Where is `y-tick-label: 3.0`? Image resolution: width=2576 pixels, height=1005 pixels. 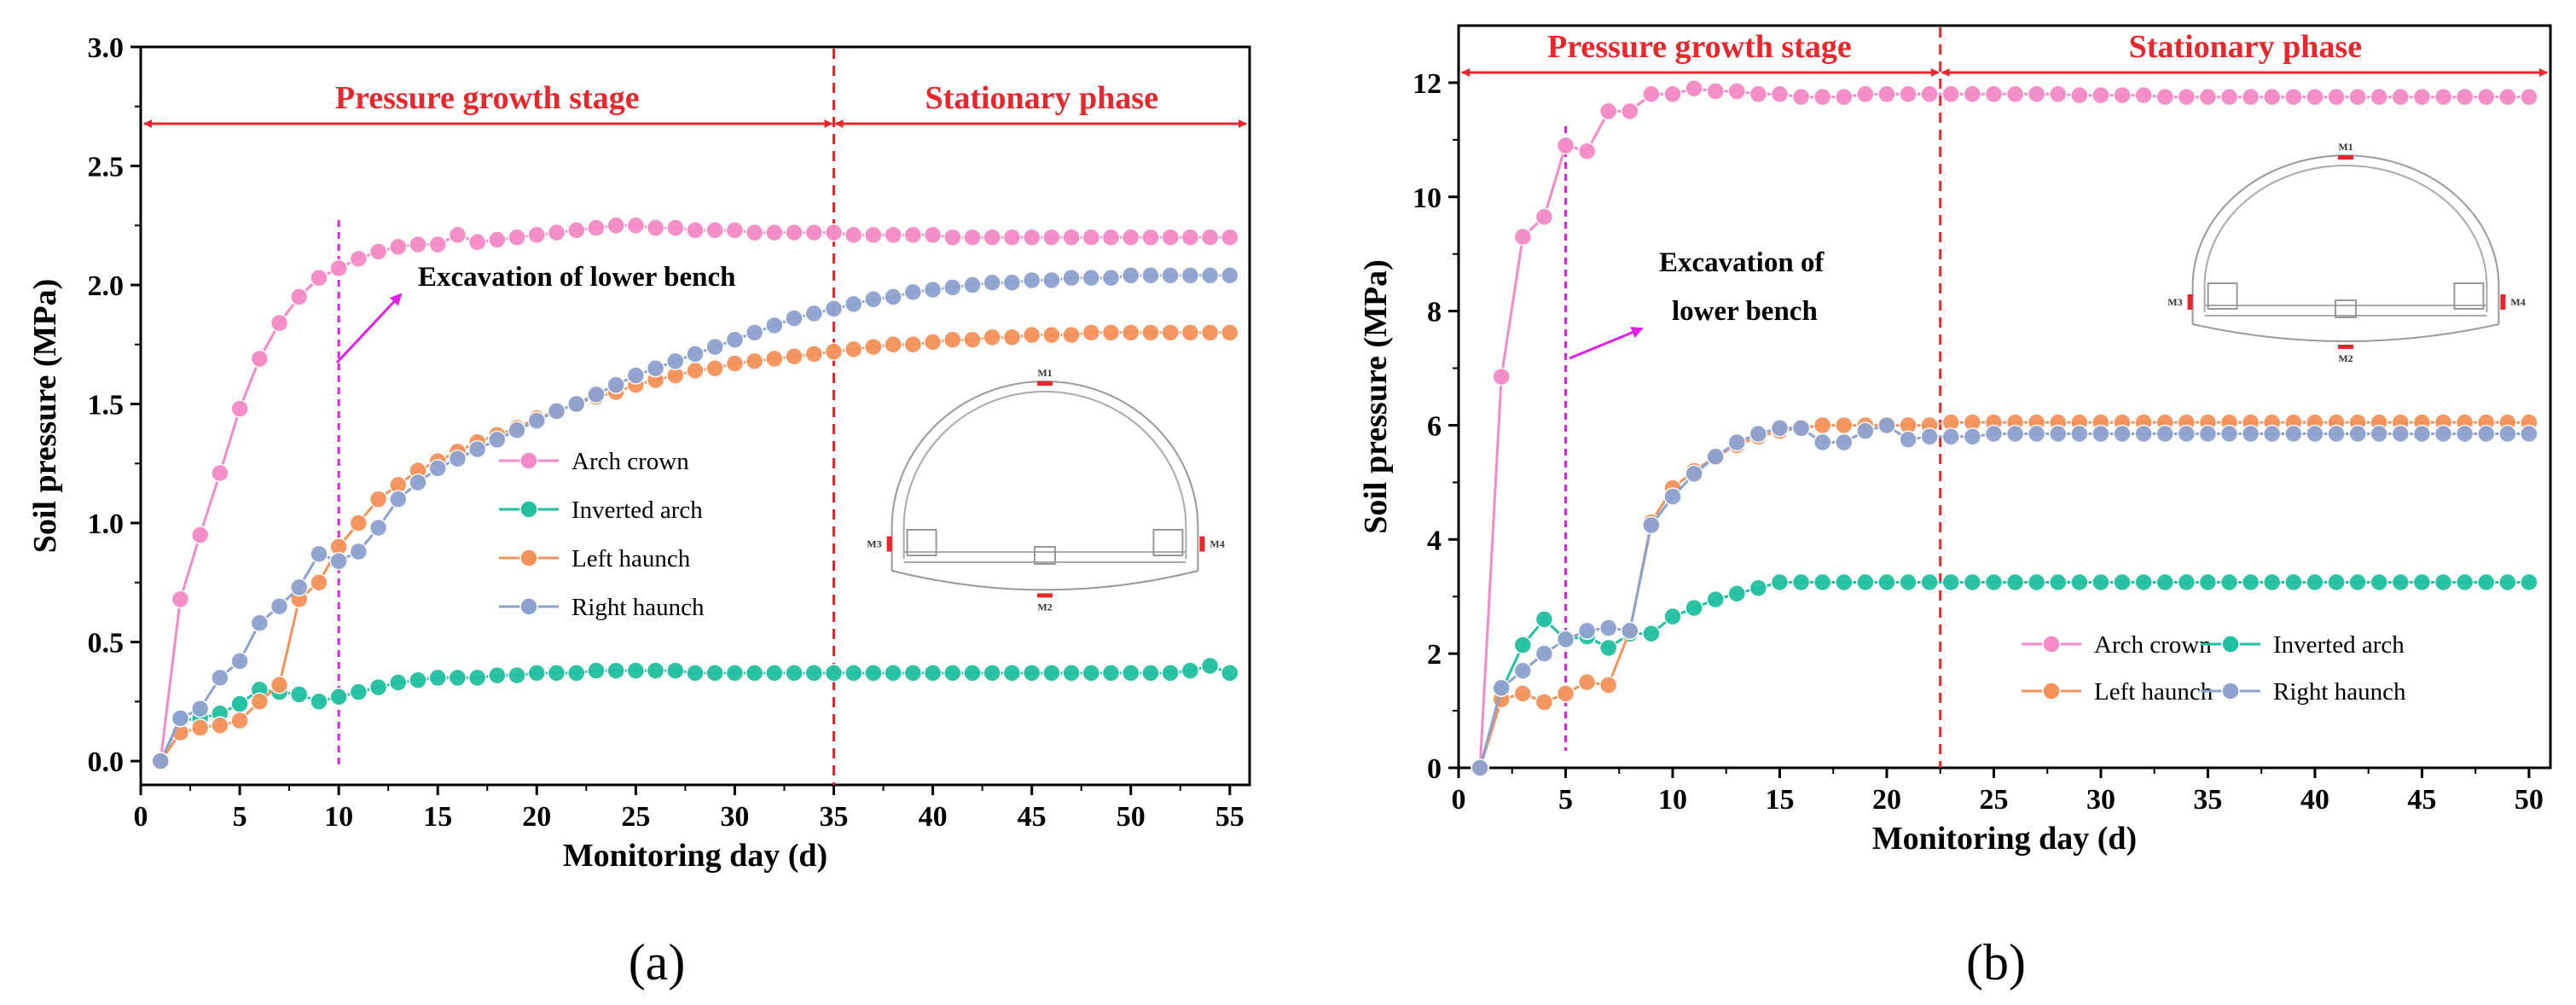 y-tick-label: 3.0 is located at coordinates (106, 48).